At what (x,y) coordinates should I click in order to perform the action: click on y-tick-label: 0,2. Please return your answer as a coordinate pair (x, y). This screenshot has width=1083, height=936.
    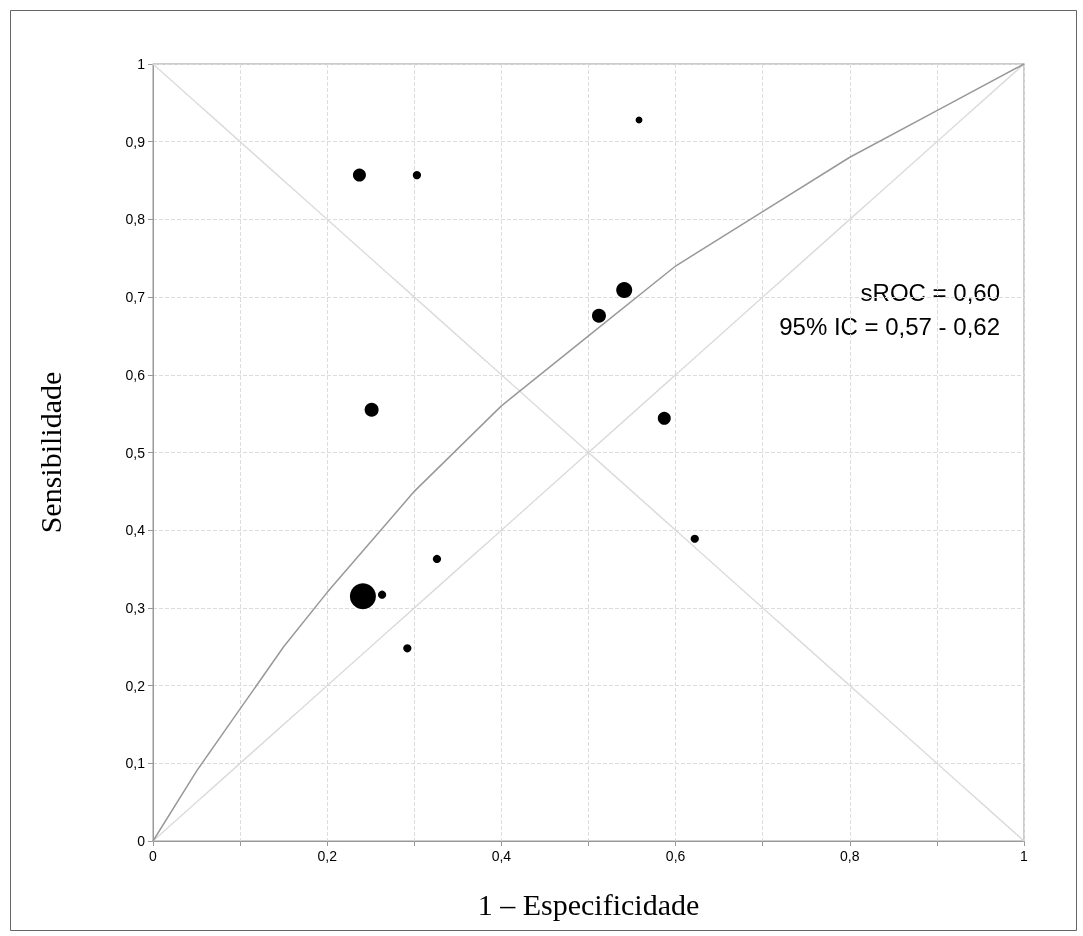
    Looking at the image, I should click on (135, 685).